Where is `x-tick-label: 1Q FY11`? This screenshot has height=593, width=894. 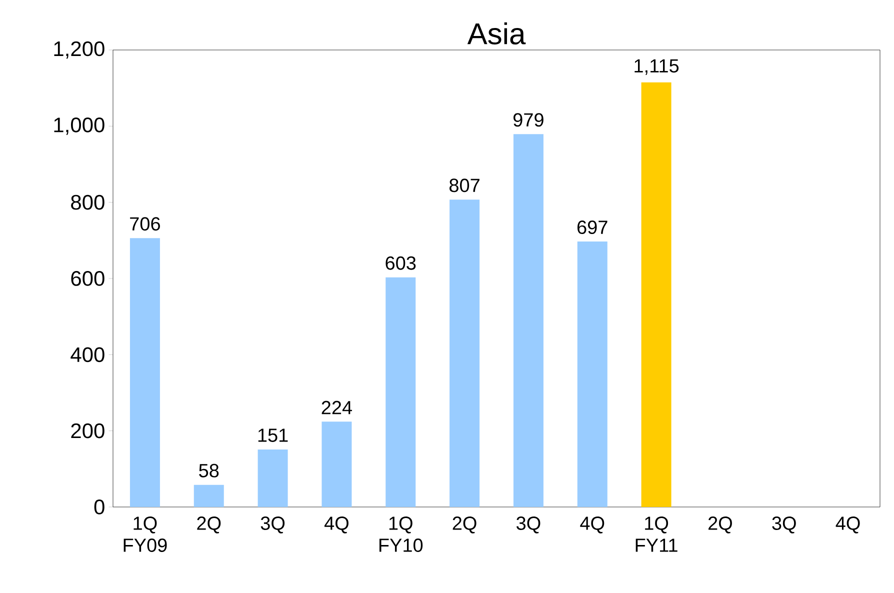 x-tick-label: 1Q FY11 is located at coordinates (657, 534).